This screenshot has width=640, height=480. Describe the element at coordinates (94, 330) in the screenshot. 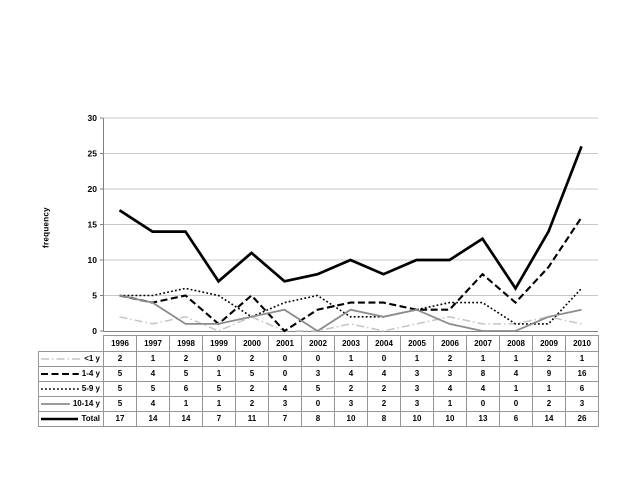

I see `y-tick-label: 0` at that location.